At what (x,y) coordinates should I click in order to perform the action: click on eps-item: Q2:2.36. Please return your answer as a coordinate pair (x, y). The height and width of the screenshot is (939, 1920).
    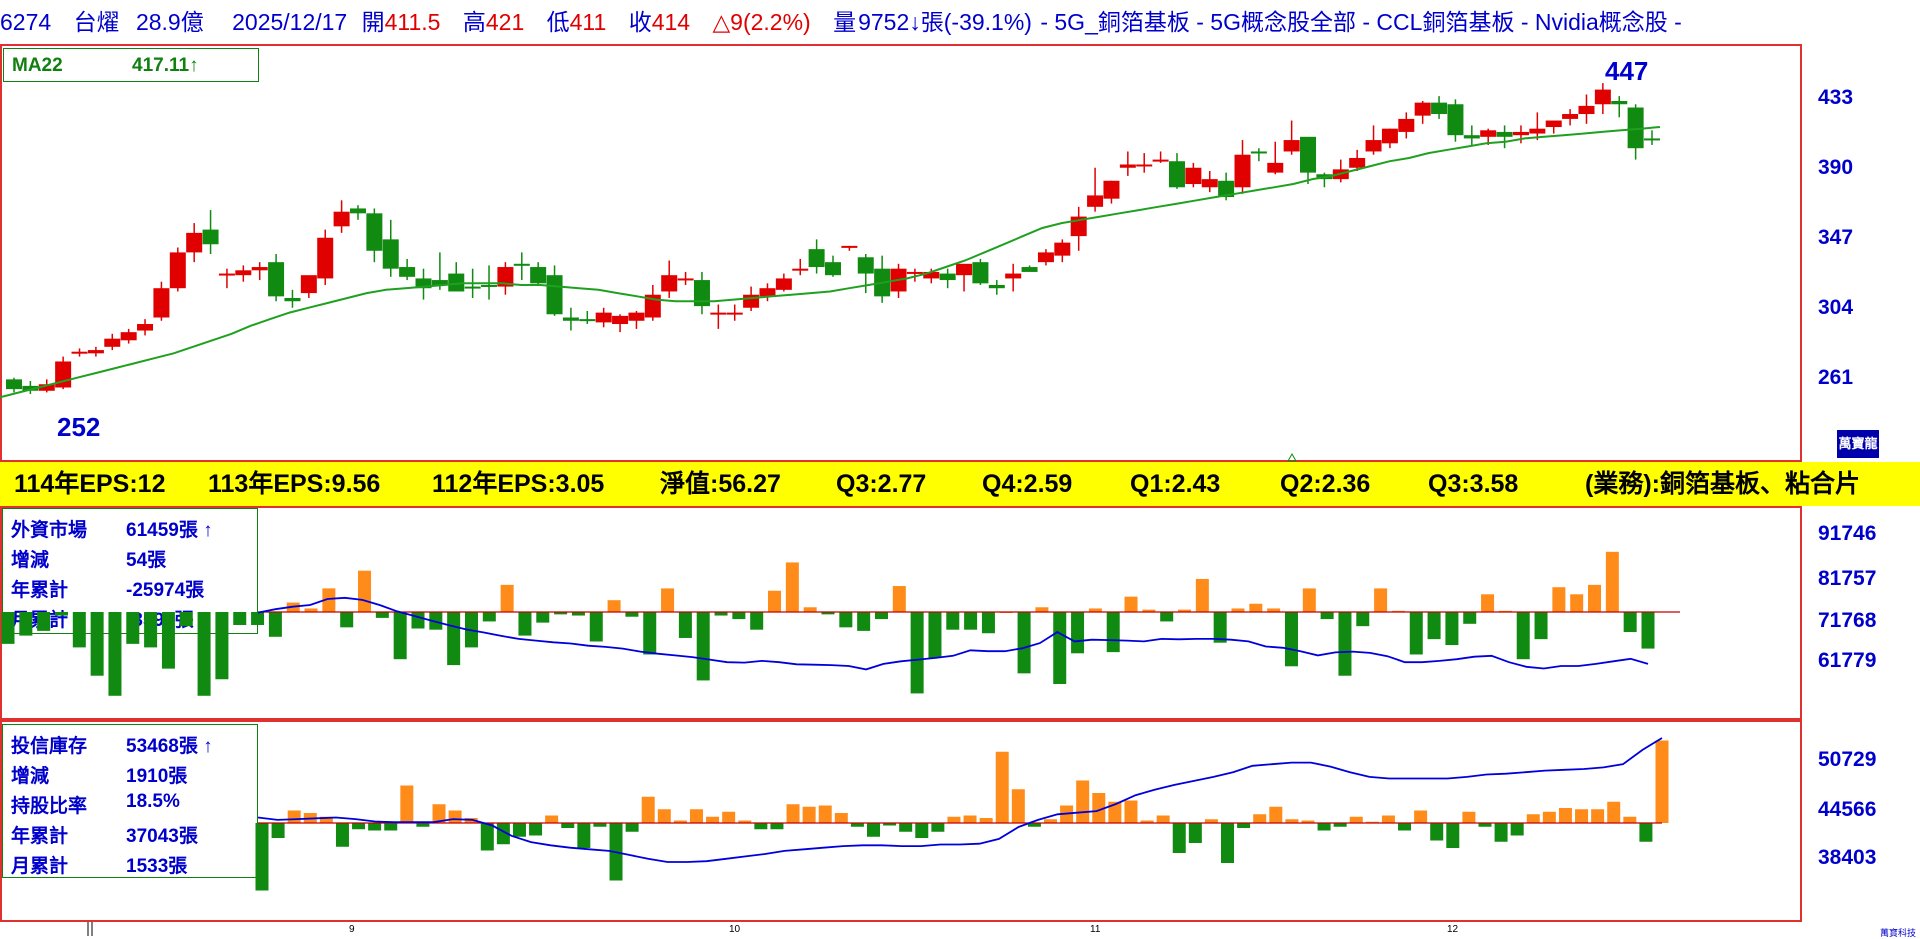
    Looking at the image, I should click on (1325, 484).